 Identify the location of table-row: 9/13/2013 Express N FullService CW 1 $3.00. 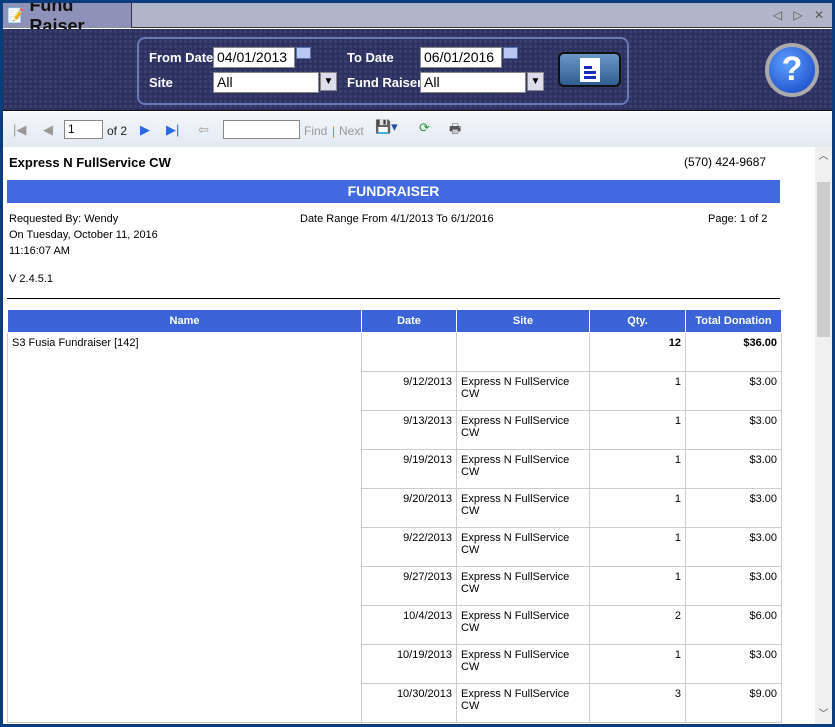
(395, 430).